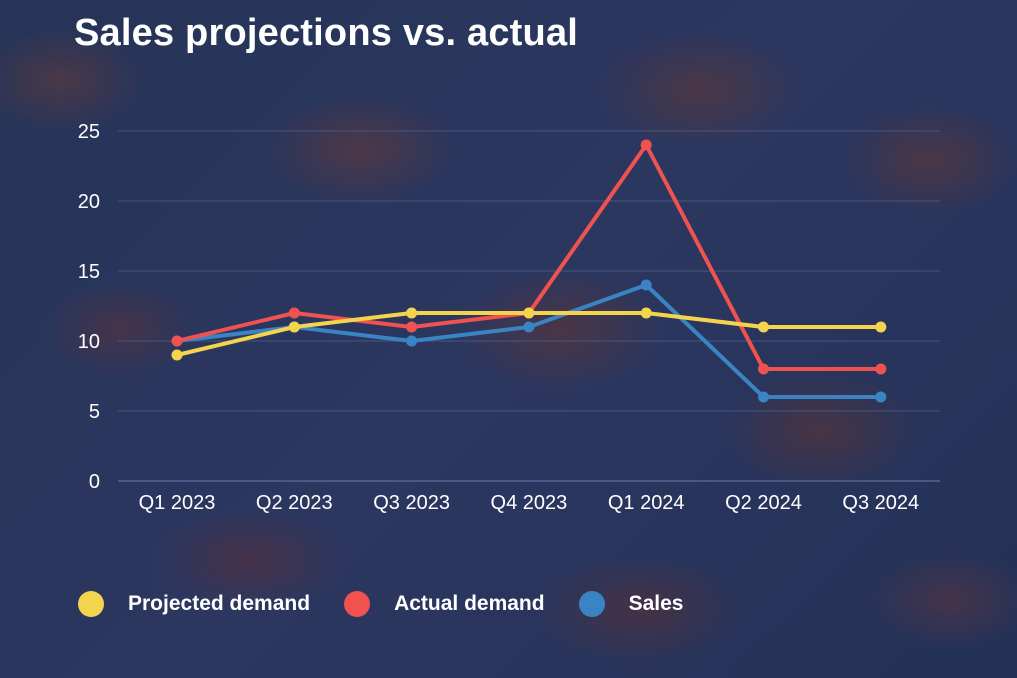  What do you see at coordinates (177, 503) in the screenshot?
I see `x-tick-label: Q1 2023` at bounding box center [177, 503].